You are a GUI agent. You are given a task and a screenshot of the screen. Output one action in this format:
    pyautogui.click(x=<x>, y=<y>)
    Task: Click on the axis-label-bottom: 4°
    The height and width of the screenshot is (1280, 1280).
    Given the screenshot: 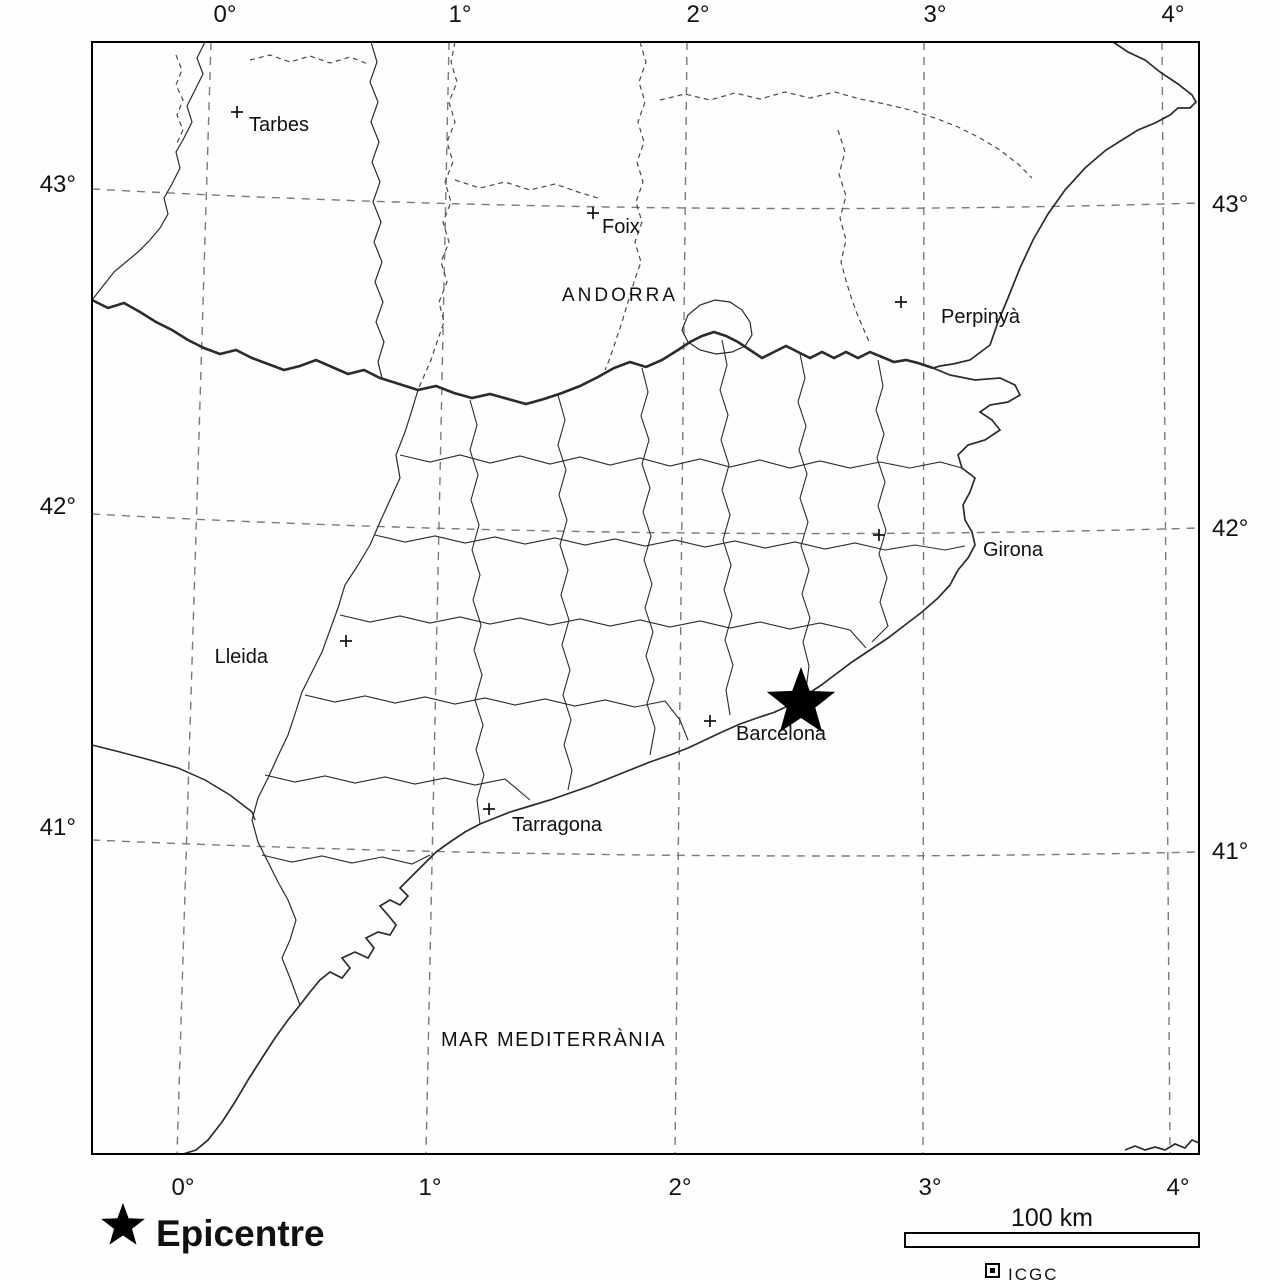 What is the action you would take?
    pyautogui.click(x=1178, y=1187)
    